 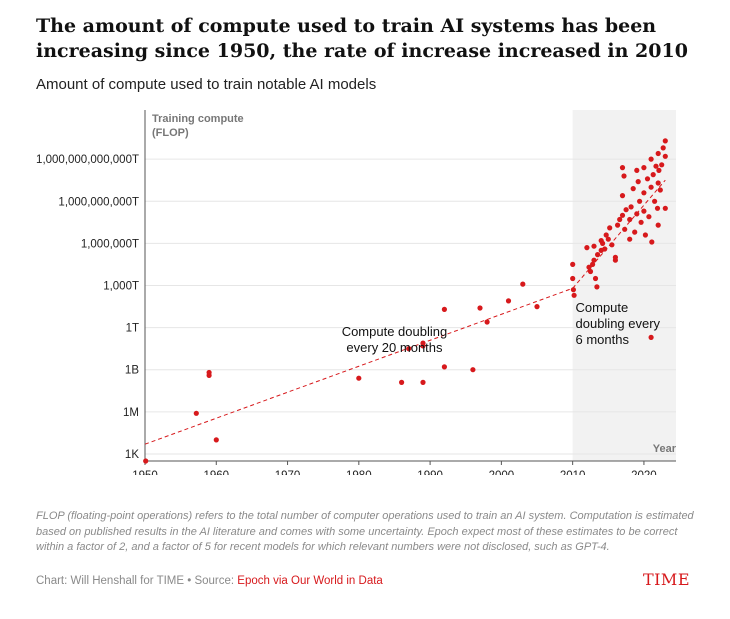 What do you see at coordinates (121, 287) in the screenshot?
I see `y-tick-label: 1,000T` at bounding box center [121, 287].